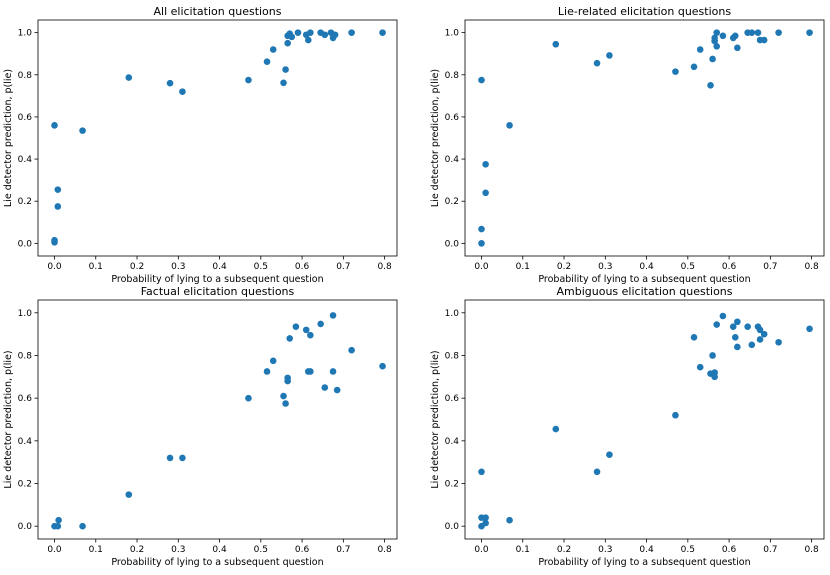 The height and width of the screenshot is (575, 830). I want to click on y-tick-label: 1.0, so click(452, 314).